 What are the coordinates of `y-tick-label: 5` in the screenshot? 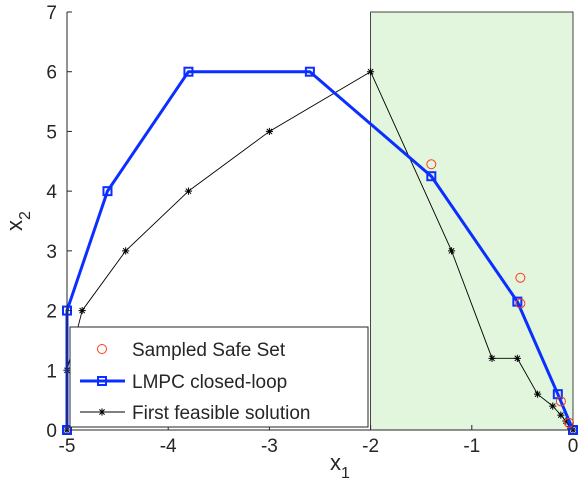 It's located at (51, 132).